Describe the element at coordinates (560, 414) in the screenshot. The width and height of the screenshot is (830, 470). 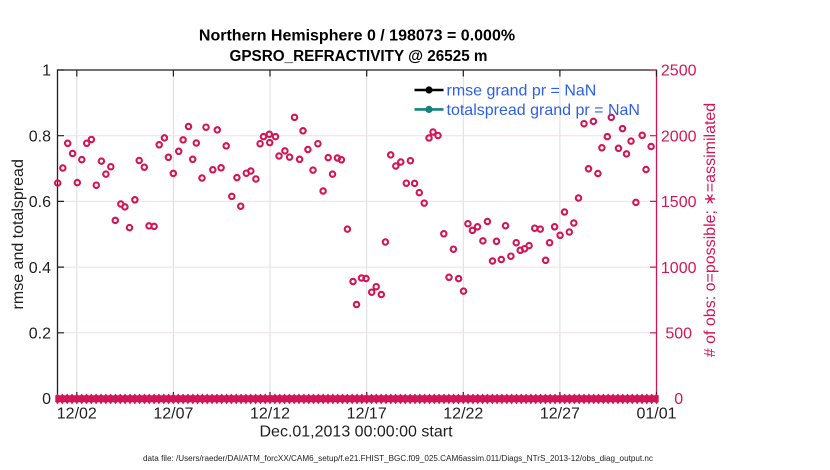
I see `svg-text: 12/27` at that location.